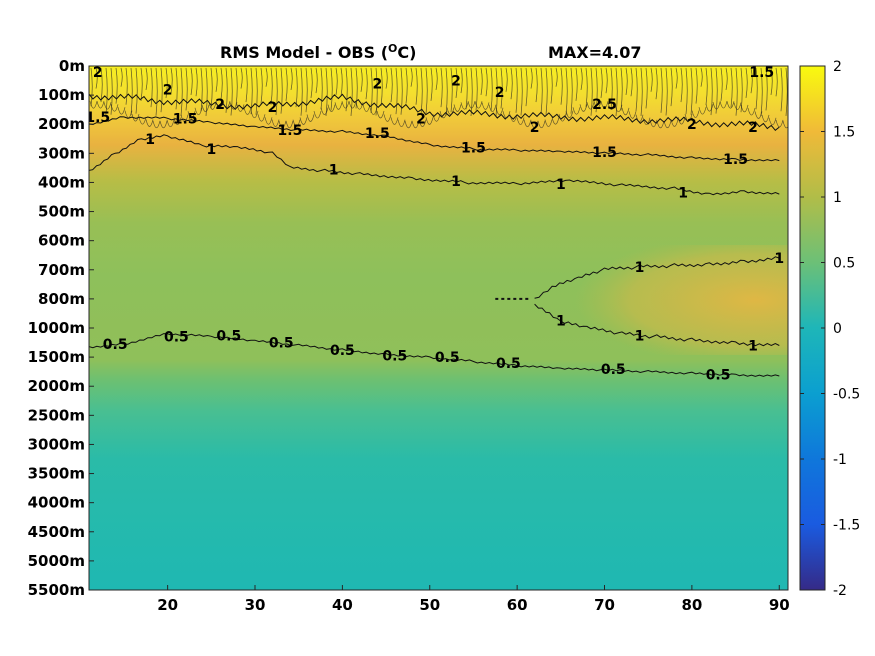 The image size is (875, 656). What do you see at coordinates (304, 52) in the screenshot?
I see `title-main: RMS Model - OBS (` at bounding box center [304, 52].